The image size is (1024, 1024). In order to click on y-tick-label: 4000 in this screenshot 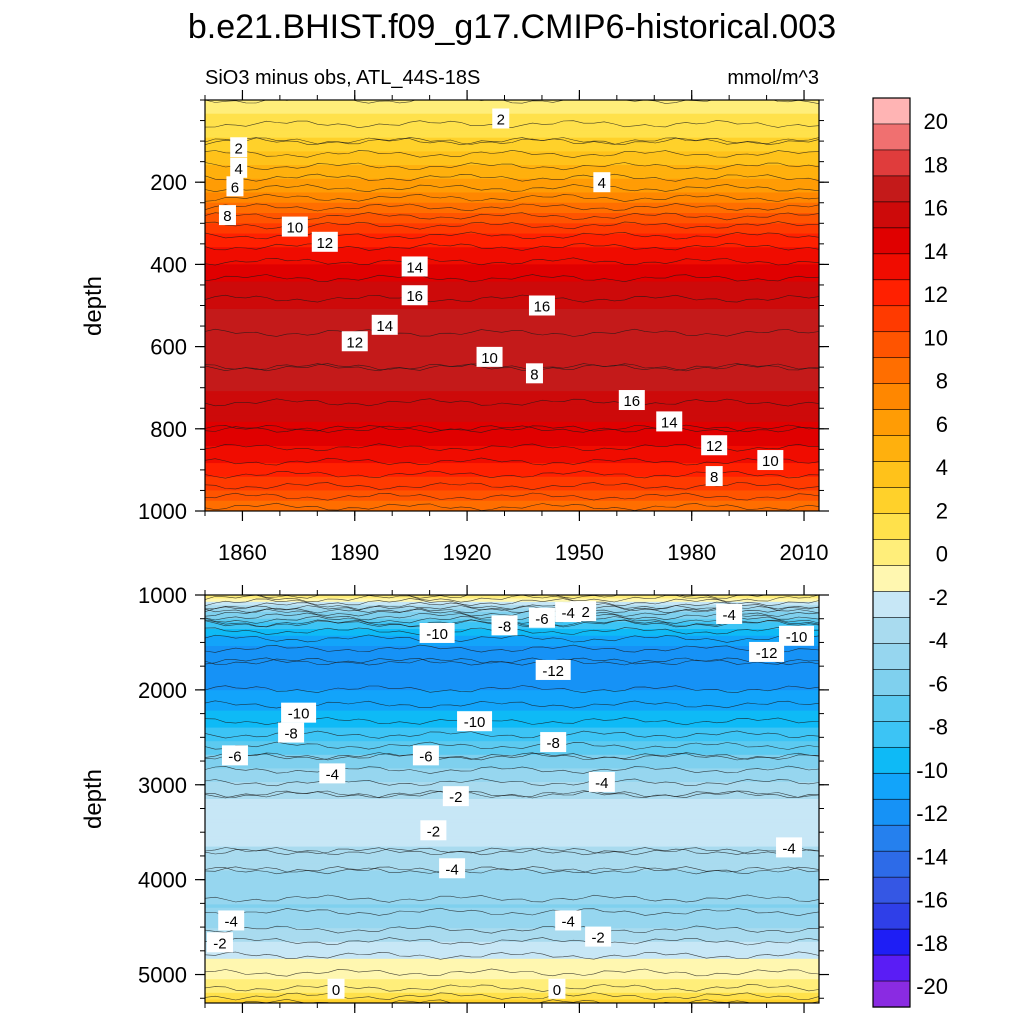, I will do `click(162, 880)`.